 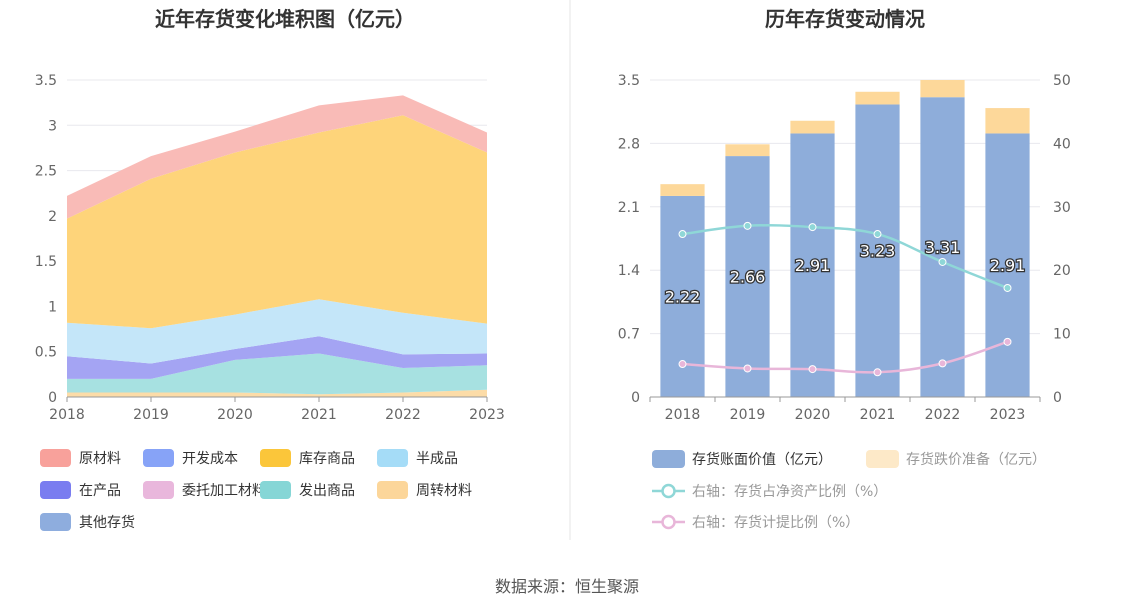 What do you see at coordinates (845, 257) in the screenshot?
I see `line-右轴：存货占净资产比例（%）` at bounding box center [845, 257].